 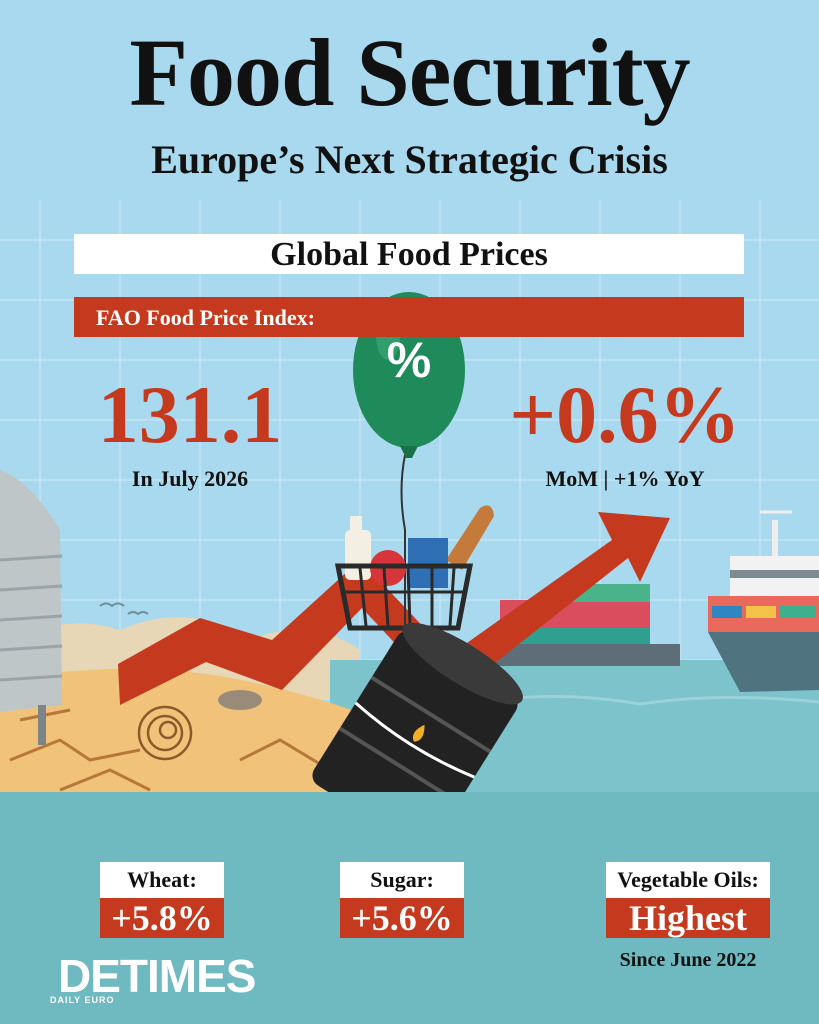 I want to click on fao-index-bar, so click(x=409, y=317).